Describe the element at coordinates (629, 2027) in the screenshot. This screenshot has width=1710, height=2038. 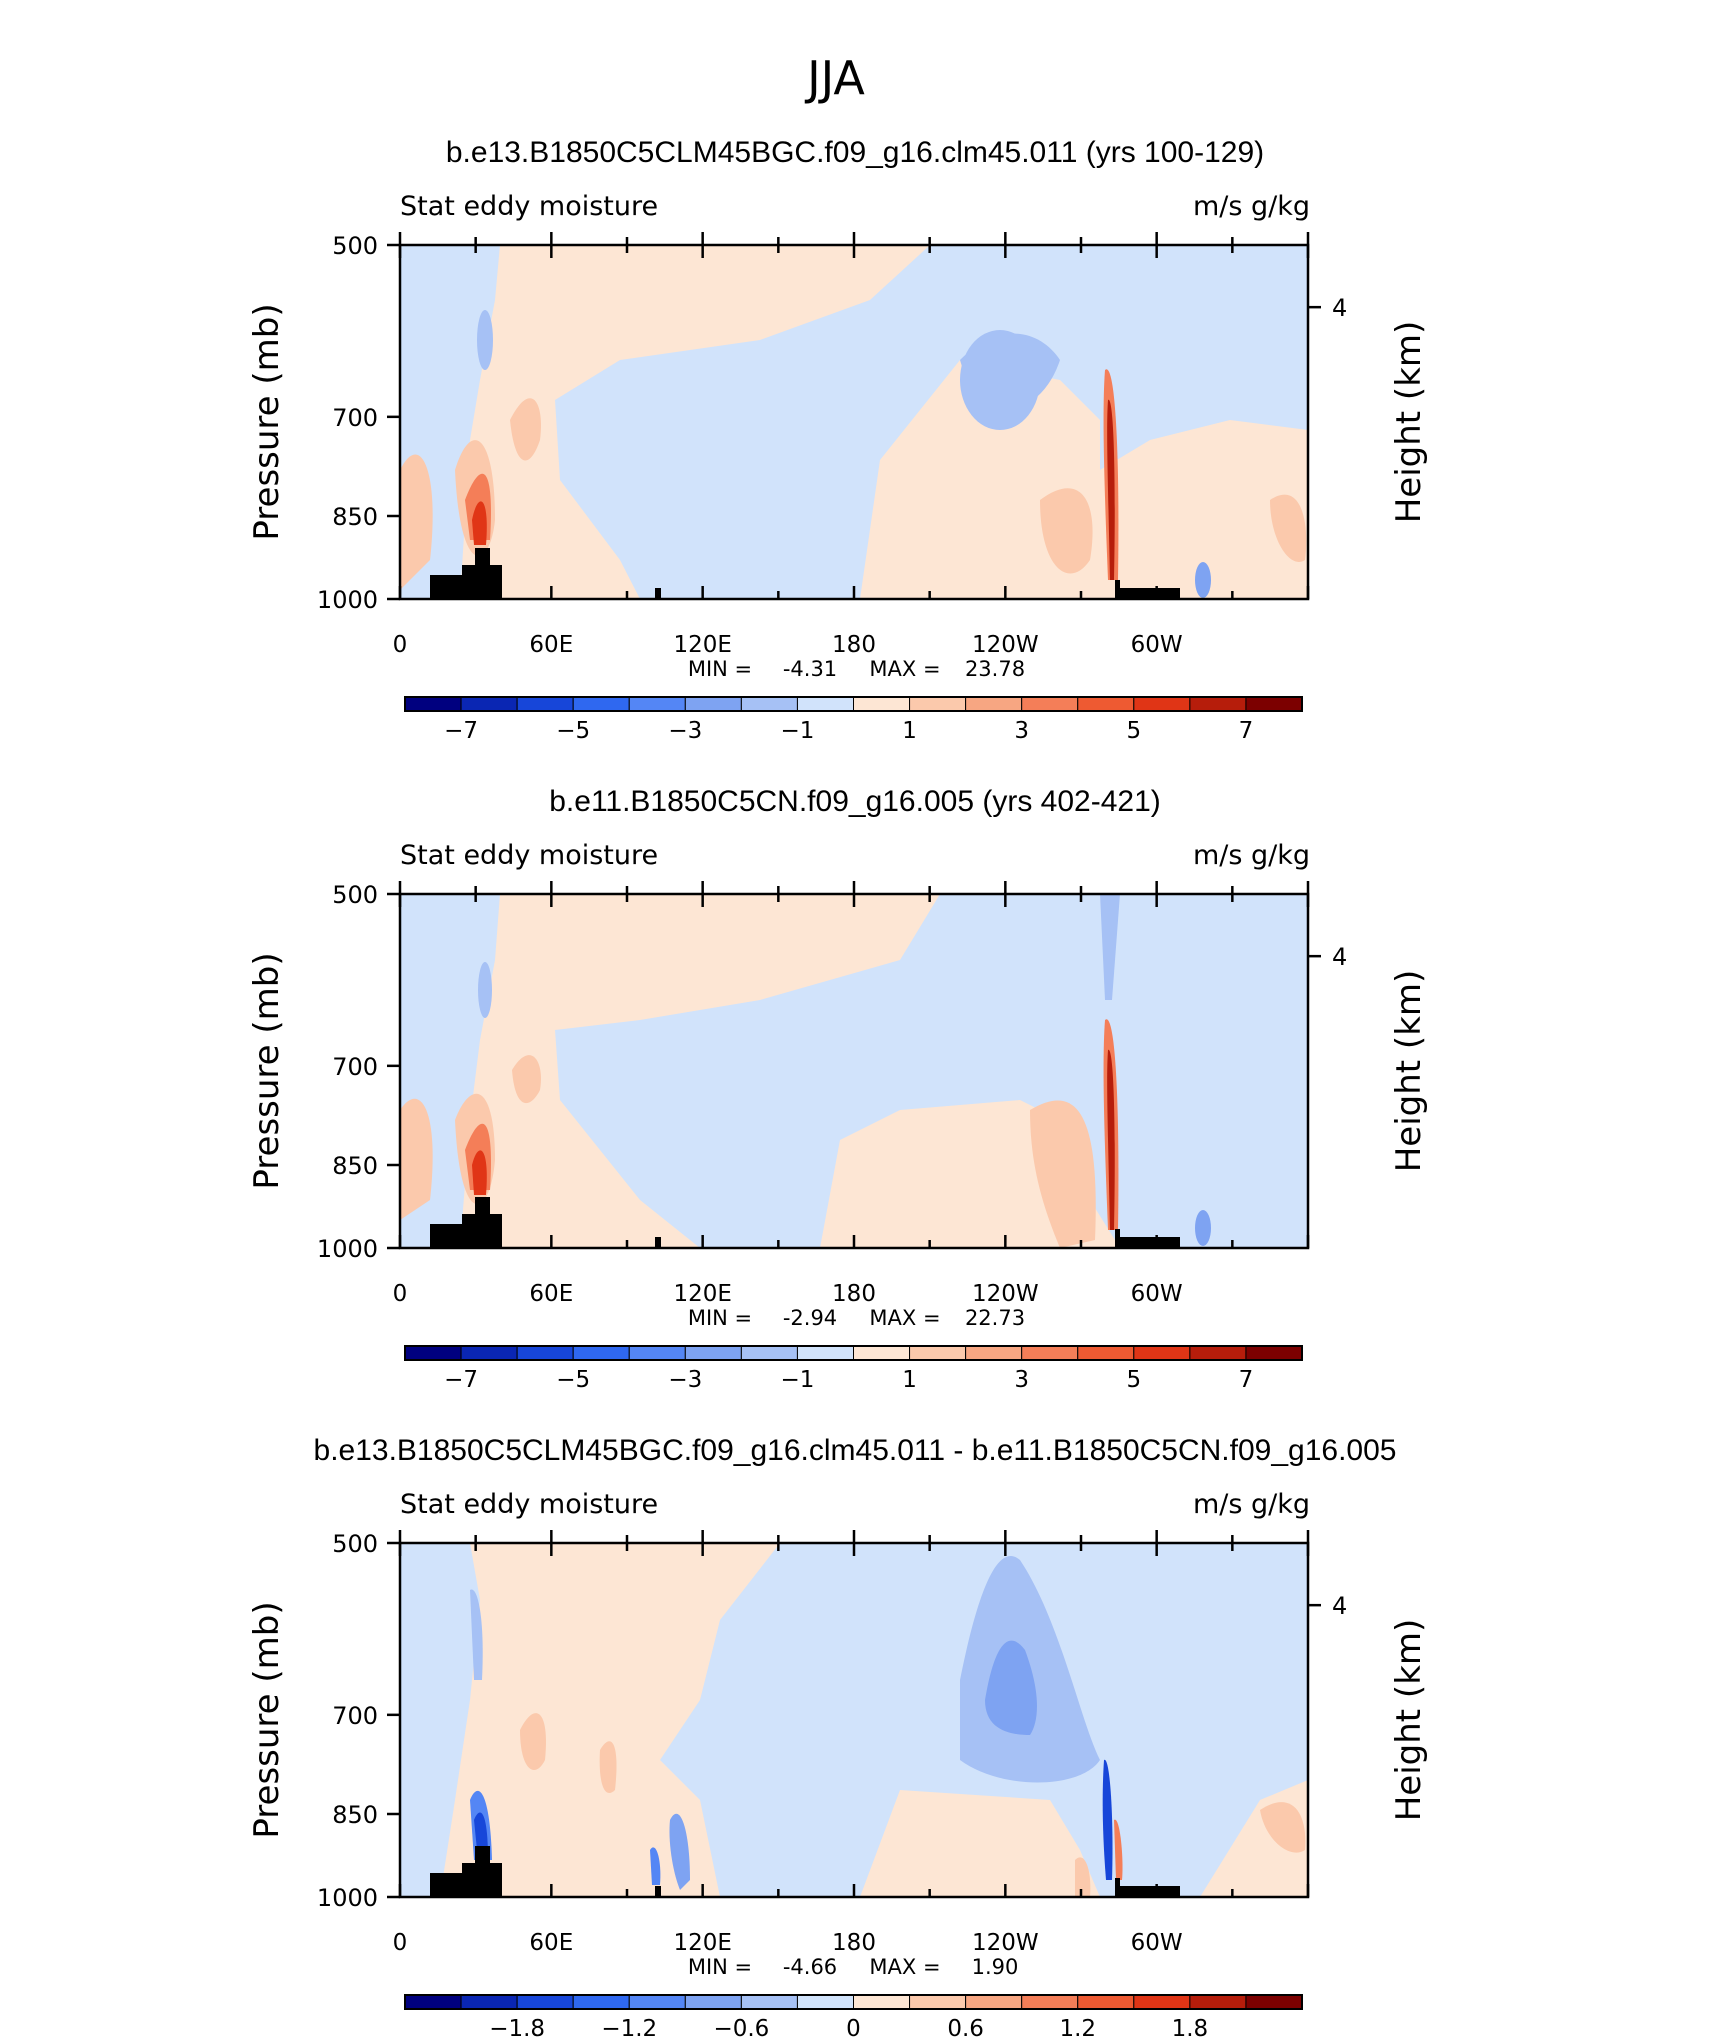
I see `colorbar-label: −1.2` at that location.